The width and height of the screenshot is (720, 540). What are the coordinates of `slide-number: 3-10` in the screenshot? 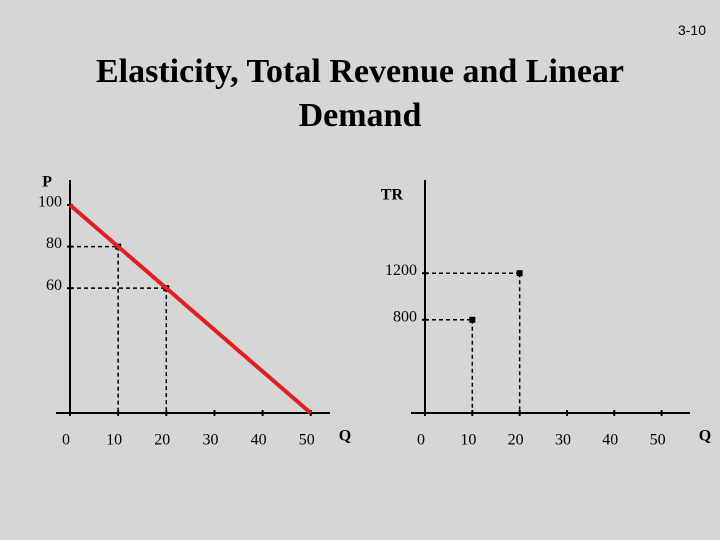 It's located at (691, 30).